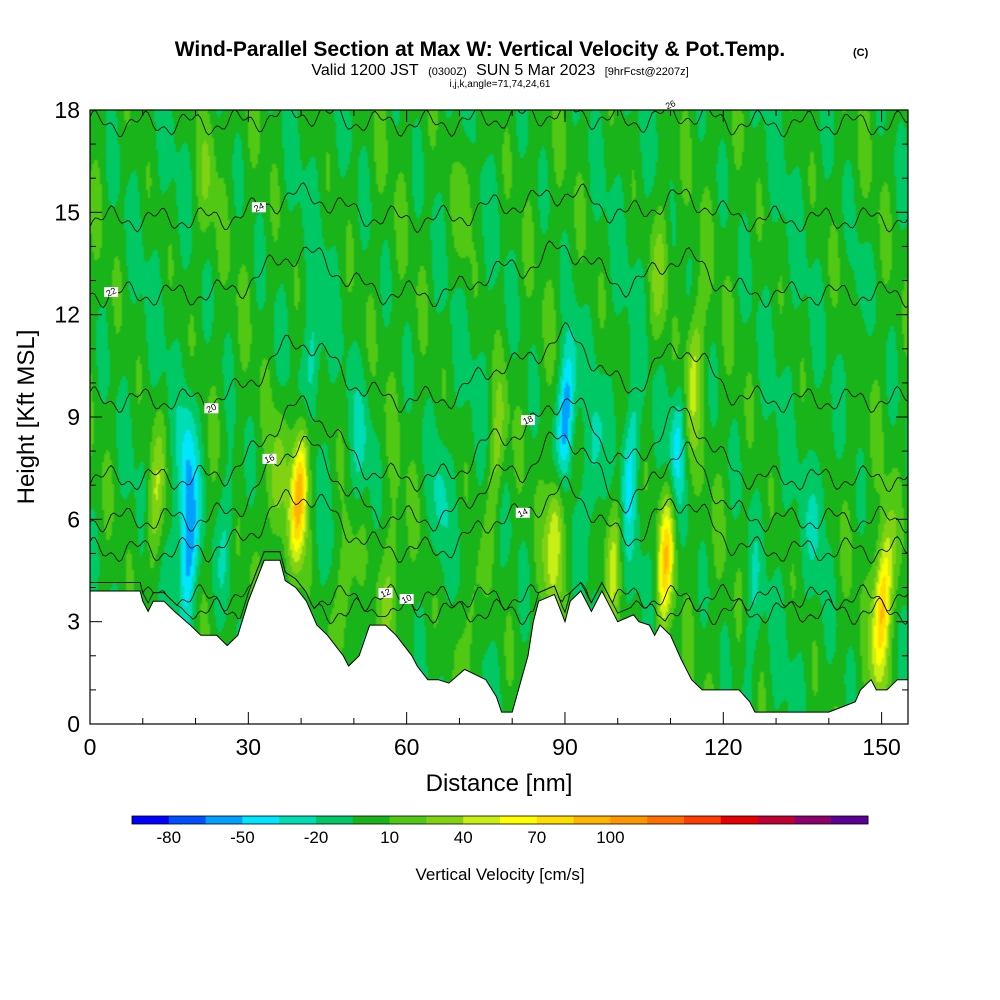  I want to click on colorbar-tick-label: -20, so click(316, 837).